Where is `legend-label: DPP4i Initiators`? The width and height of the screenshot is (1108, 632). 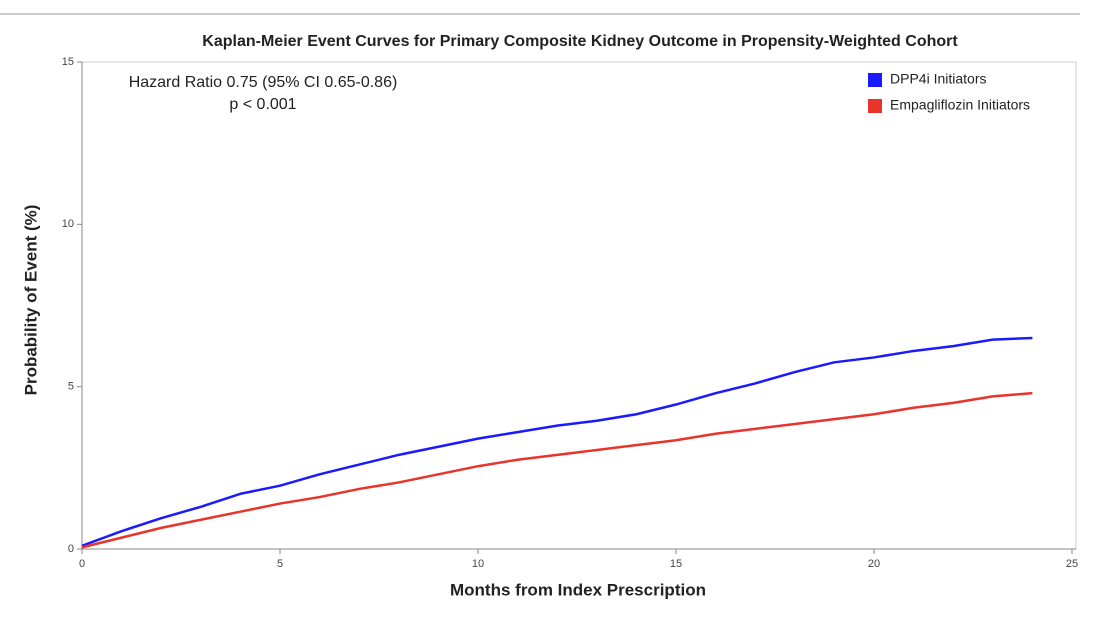 legend-label: DPP4i Initiators is located at coordinates (938, 79).